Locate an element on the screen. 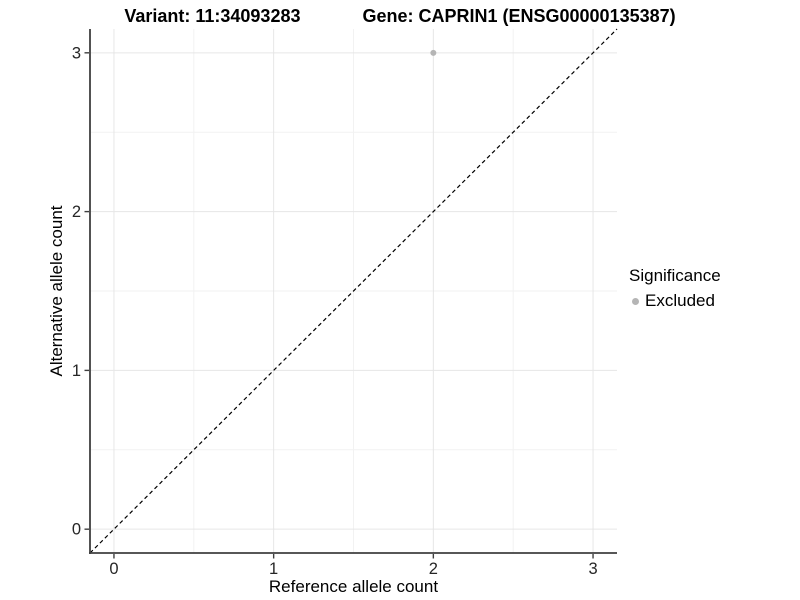 The height and width of the screenshot is (600, 800). x-tick-label: 3 is located at coordinates (592, 569).